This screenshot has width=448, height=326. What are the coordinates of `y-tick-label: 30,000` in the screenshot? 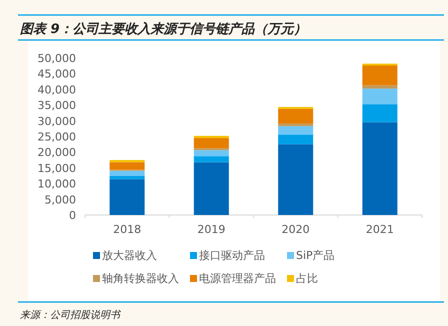 It's located at (57, 121).